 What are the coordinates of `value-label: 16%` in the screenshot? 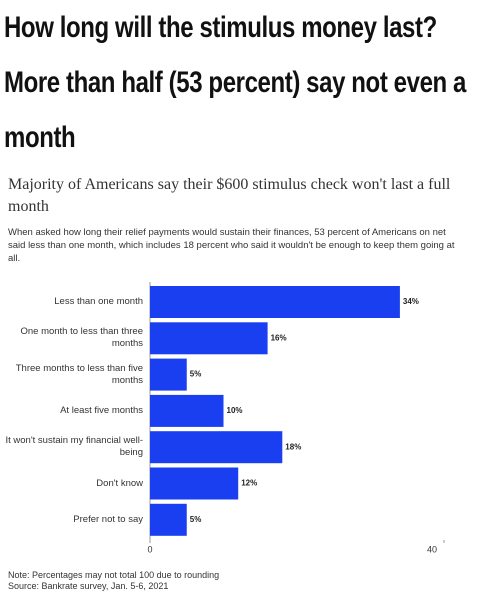 It's located at (279, 337).